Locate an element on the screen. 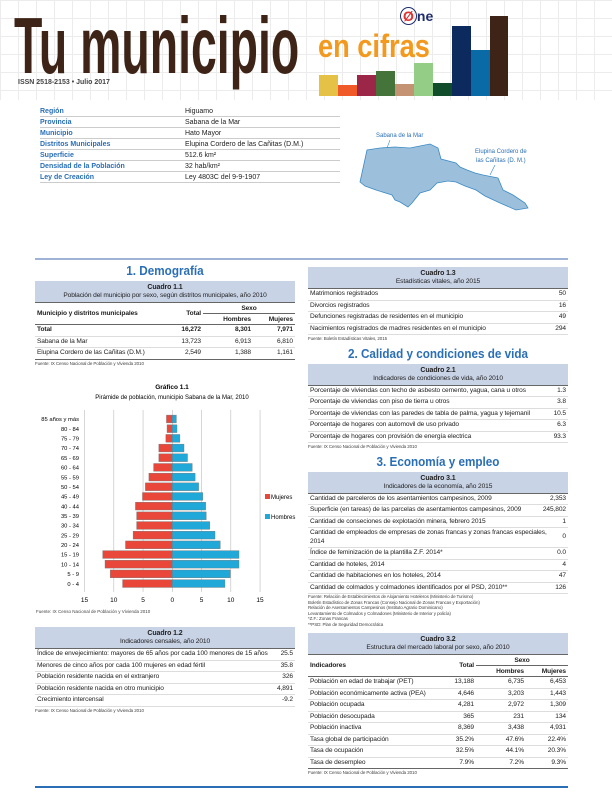 The image size is (612, 792). map-label-elupina-1: Elupina Cordero de is located at coordinates (501, 152).